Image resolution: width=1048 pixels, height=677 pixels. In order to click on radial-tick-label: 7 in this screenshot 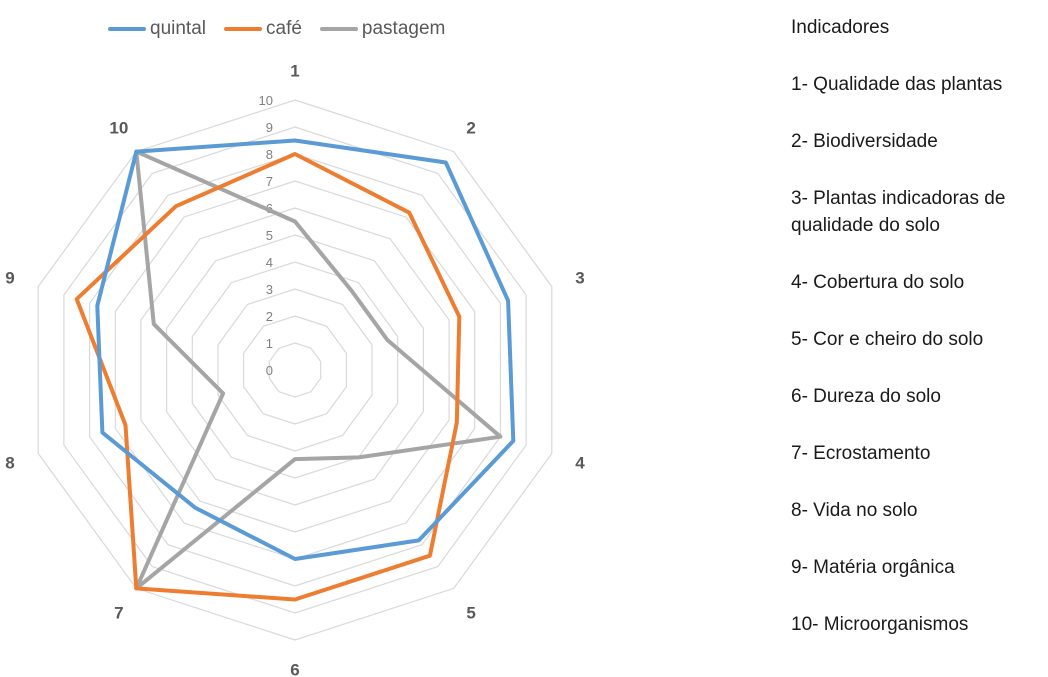, I will do `click(269, 181)`.